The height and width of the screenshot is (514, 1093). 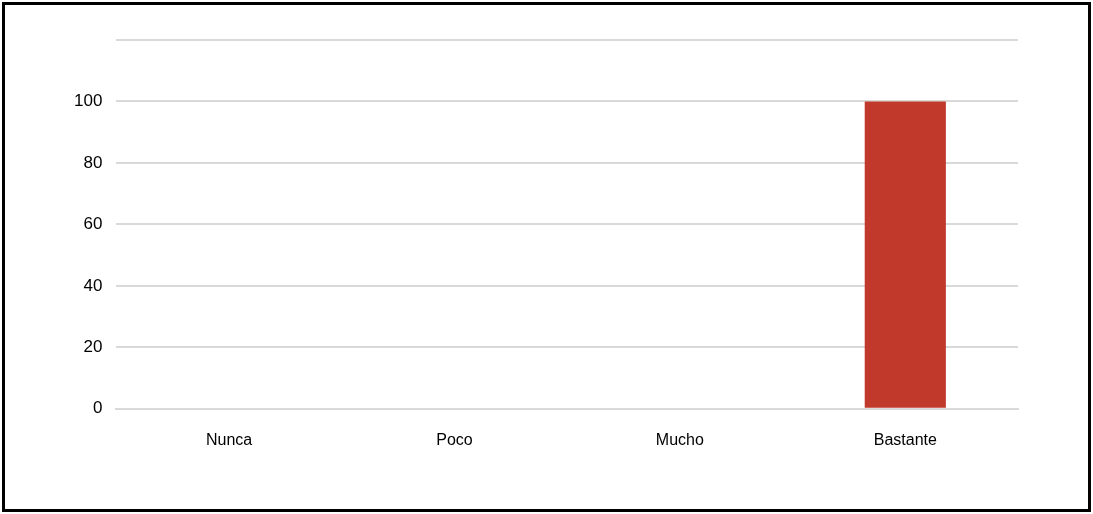 What do you see at coordinates (93, 347) in the screenshot?
I see `y-tick-label: 20` at bounding box center [93, 347].